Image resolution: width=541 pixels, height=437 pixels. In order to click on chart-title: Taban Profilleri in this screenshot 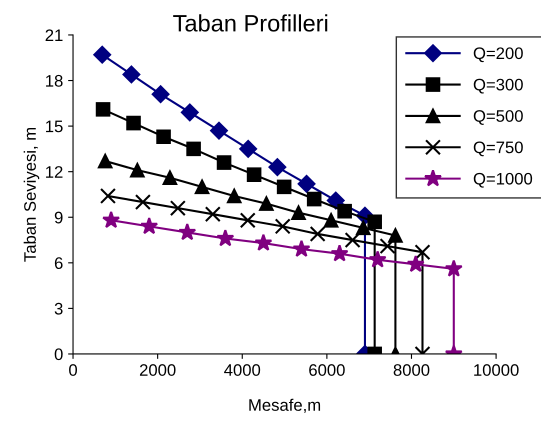, I will do `click(250, 23)`.